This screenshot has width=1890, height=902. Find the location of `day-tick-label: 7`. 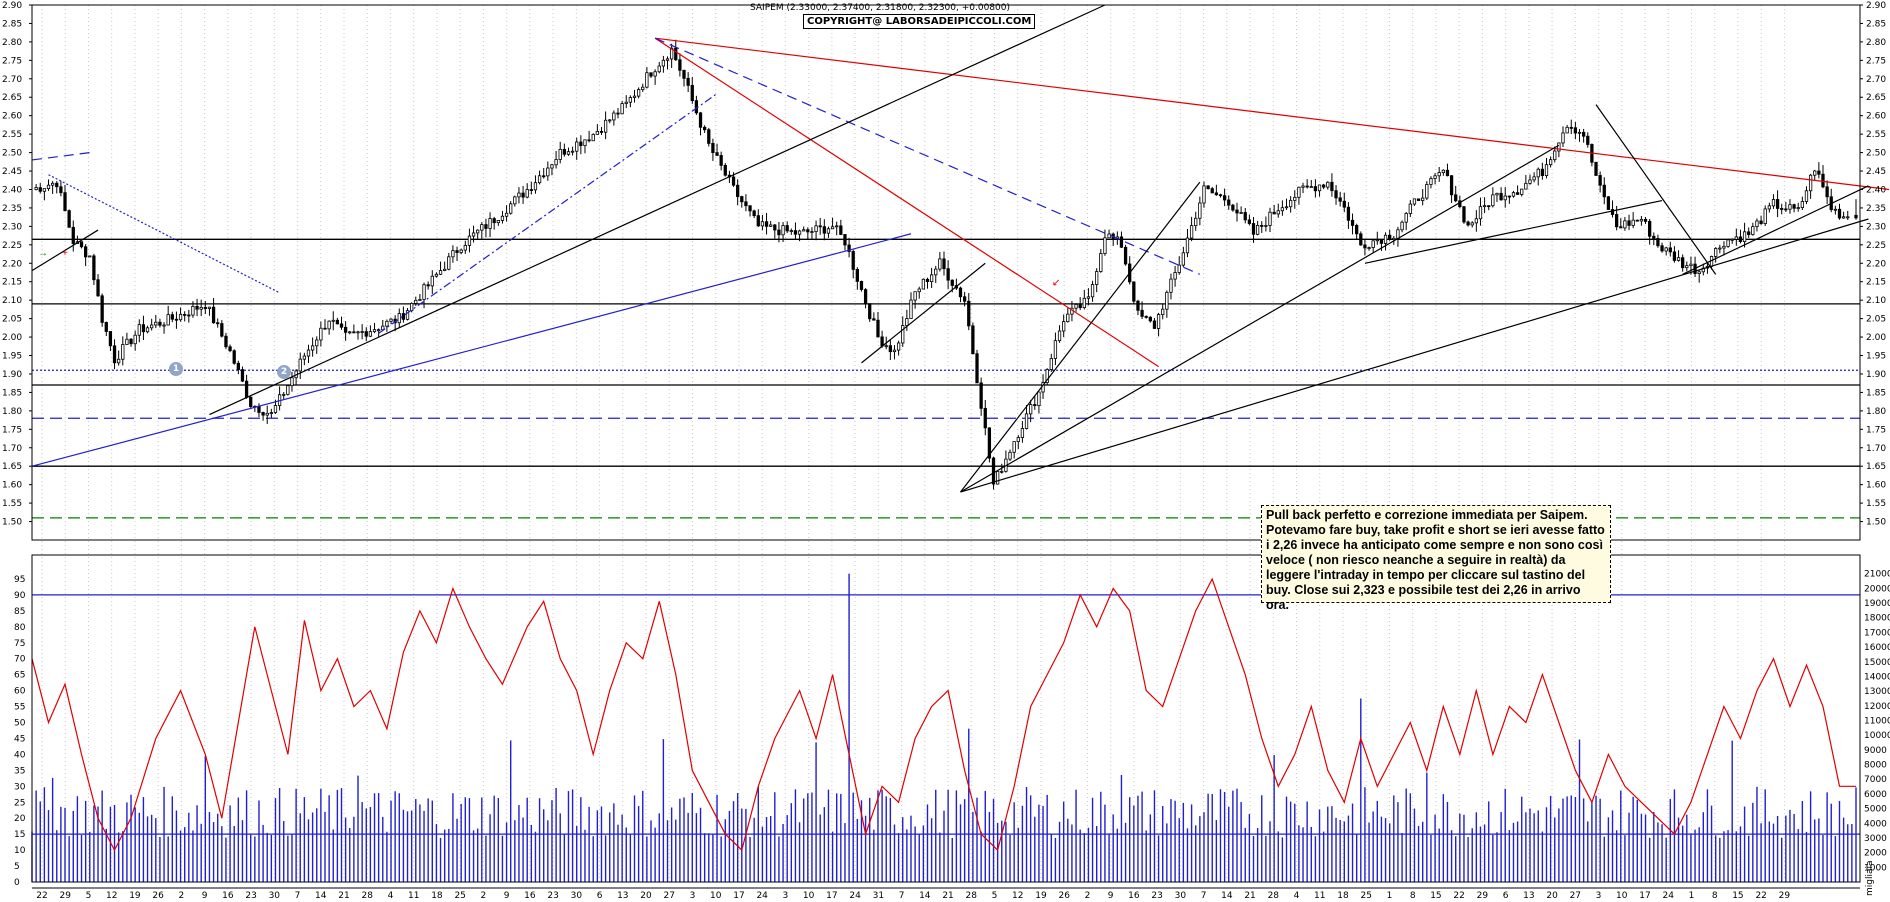

day-tick-label: 7 is located at coordinates (298, 896).